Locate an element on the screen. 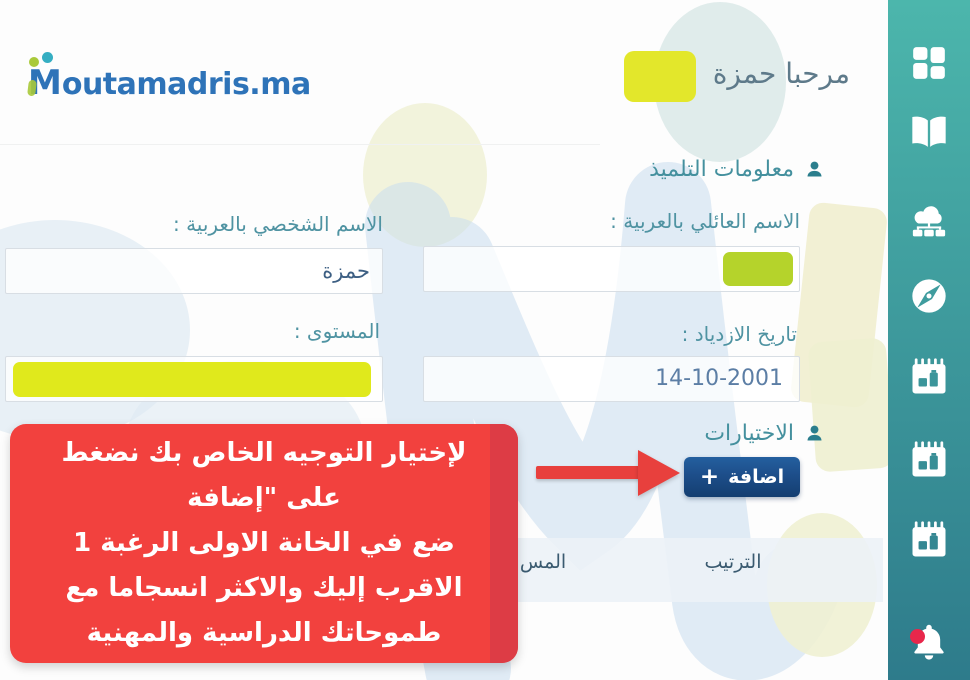 The height and width of the screenshot is (680, 970). level-input is located at coordinates (194, 379).